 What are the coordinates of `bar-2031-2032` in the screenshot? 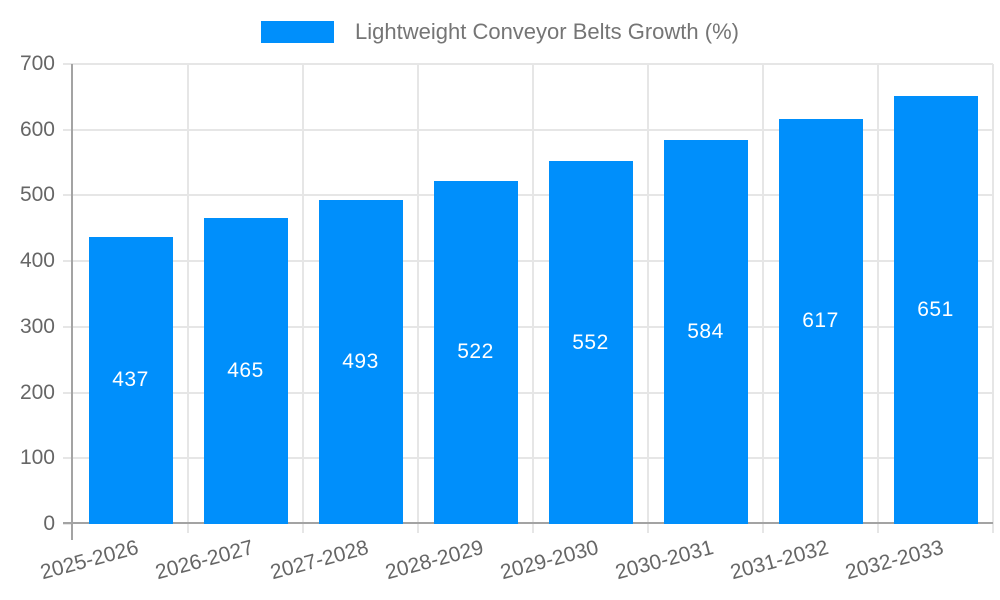 It's located at (820, 321).